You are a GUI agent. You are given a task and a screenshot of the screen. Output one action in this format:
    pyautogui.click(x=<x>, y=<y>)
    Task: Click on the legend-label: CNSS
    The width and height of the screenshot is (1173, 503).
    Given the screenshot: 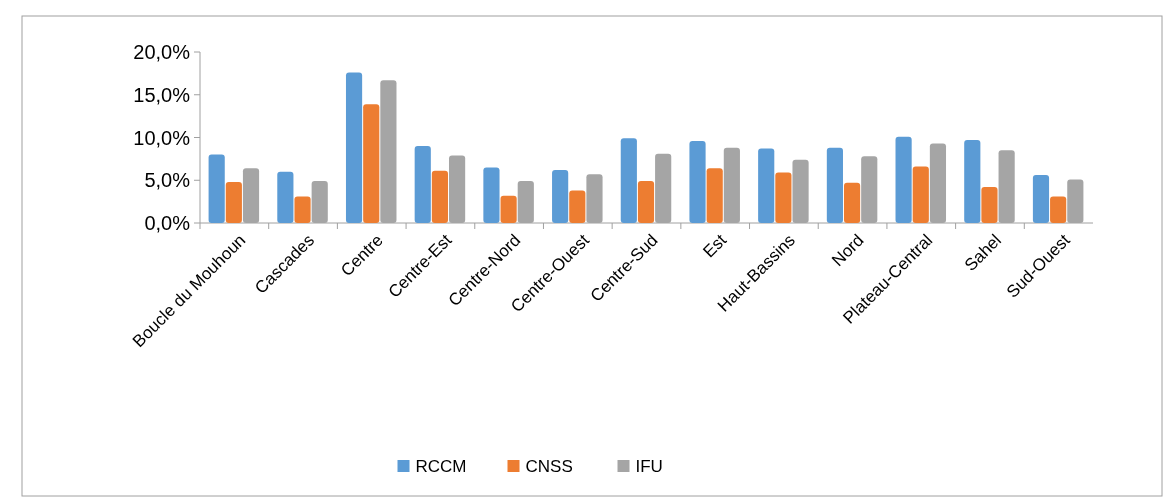 What is the action you would take?
    pyautogui.click(x=549, y=466)
    